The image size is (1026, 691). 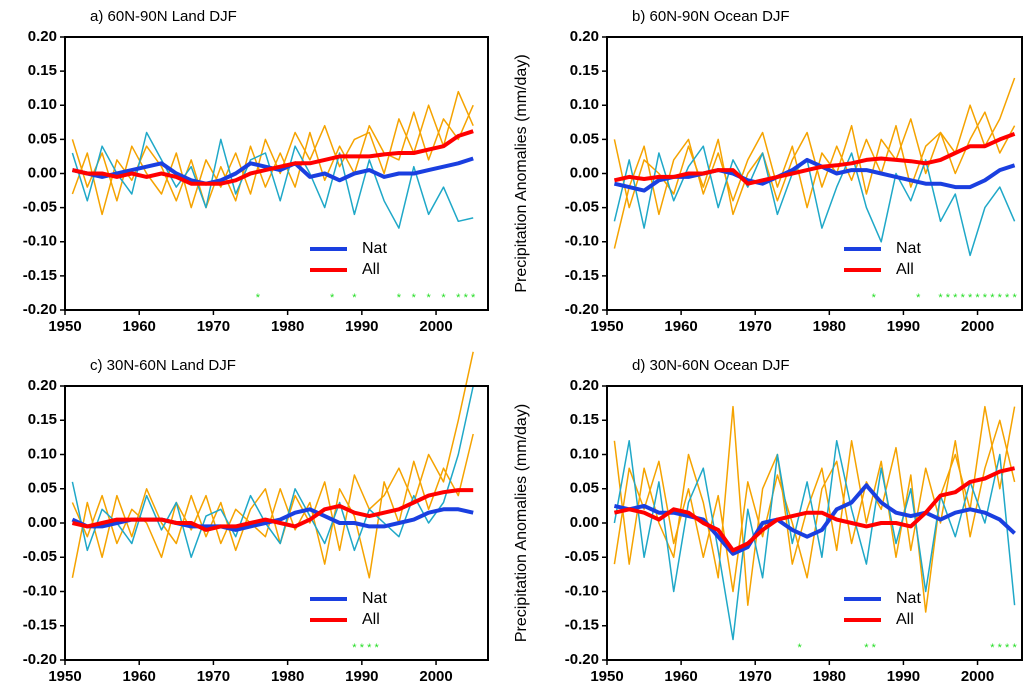 I want to click on y-tick-label: 0.10, so click(x=42, y=104).